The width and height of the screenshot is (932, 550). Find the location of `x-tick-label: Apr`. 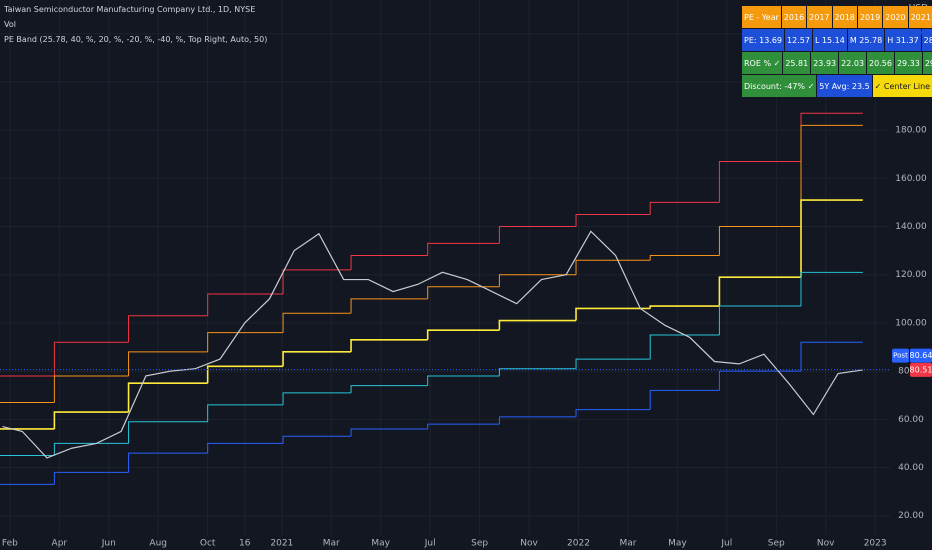

x-tick-label: Apr is located at coordinates (60, 544).